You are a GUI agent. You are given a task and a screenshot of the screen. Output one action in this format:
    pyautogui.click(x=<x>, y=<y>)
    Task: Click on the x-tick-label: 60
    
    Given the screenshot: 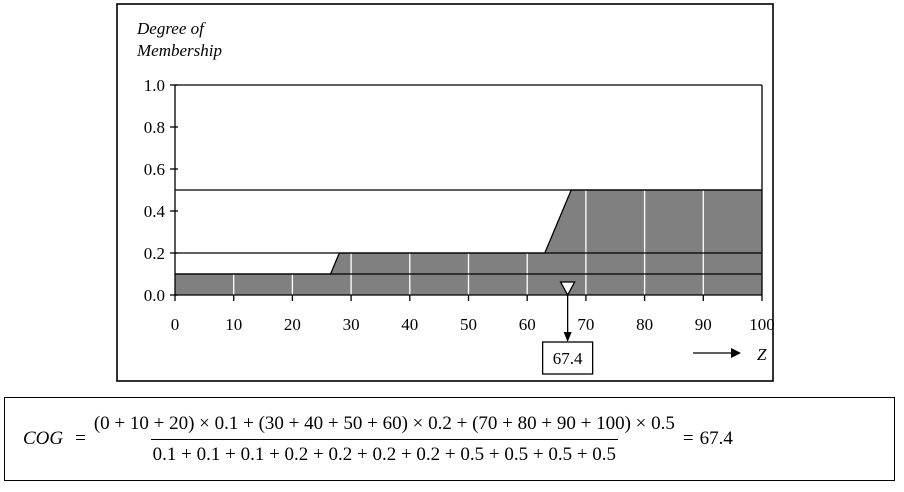 What is the action you would take?
    pyautogui.click(x=527, y=324)
    